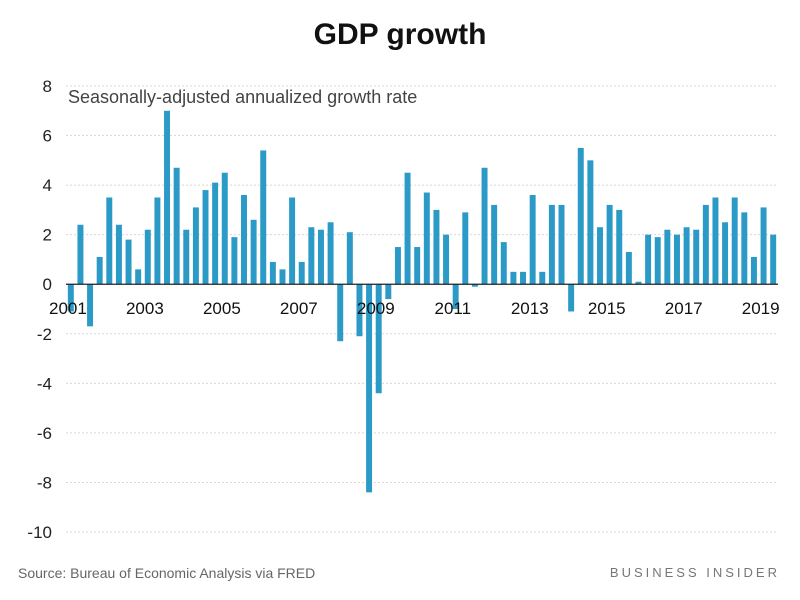  I want to click on x-tick-label: 2011, so click(453, 308).